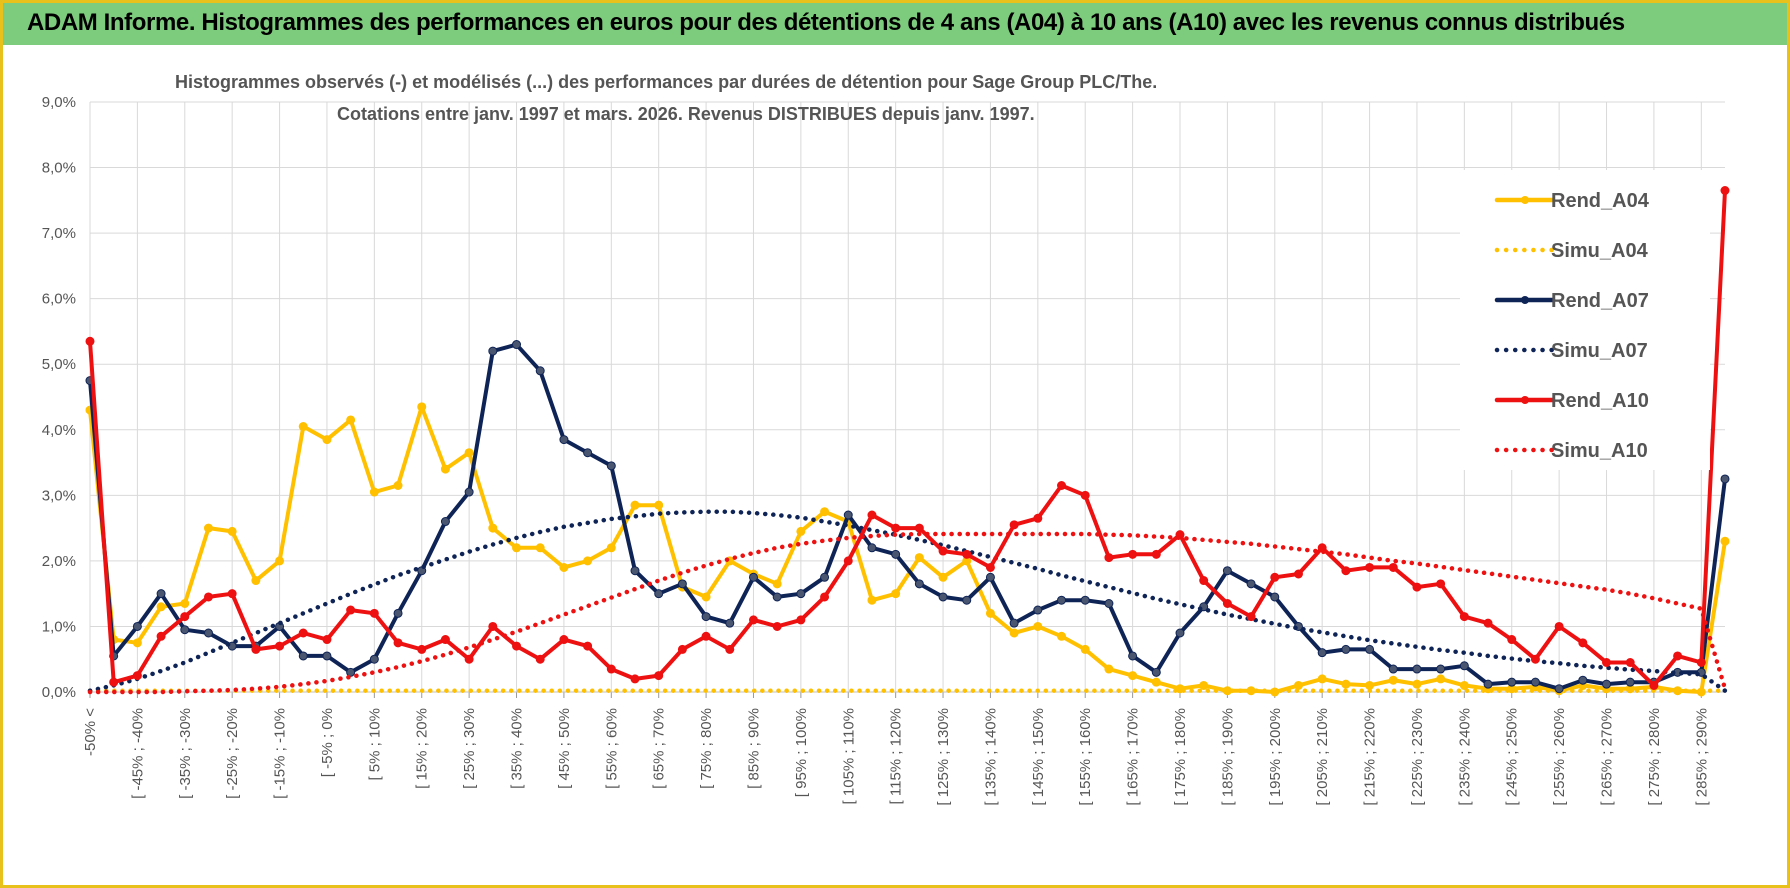  What do you see at coordinates (943, 757) in the screenshot?
I see `x-tick-label: [ 125% ; 130%` at bounding box center [943, 757].